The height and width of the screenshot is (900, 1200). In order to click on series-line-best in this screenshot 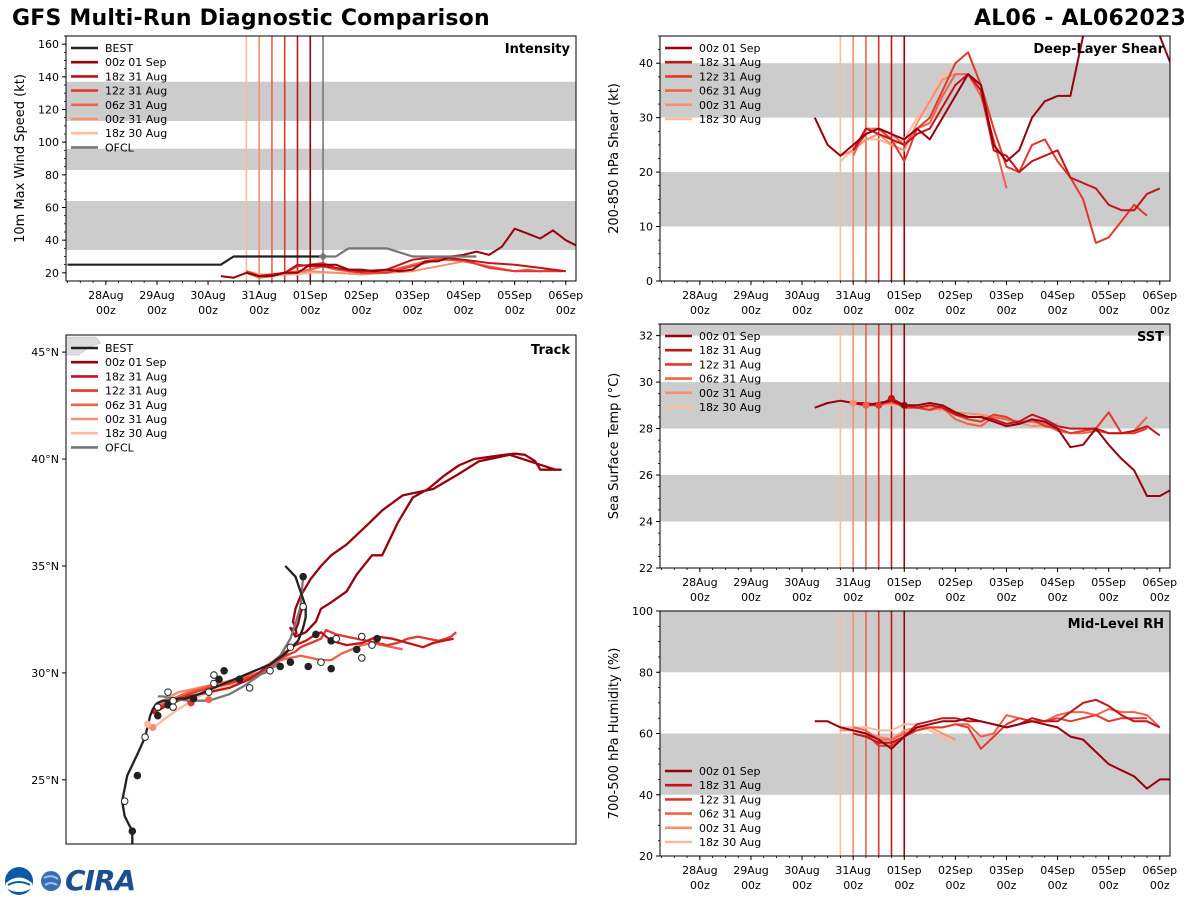, I will do `click(195, 260)`.